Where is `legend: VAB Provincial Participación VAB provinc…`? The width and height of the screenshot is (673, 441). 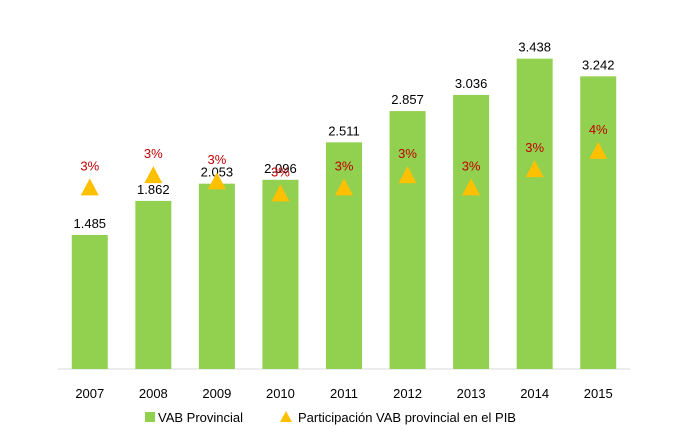 legend: VAB Provincial Participación VAB provinc… is located at coordinates (330, 417).